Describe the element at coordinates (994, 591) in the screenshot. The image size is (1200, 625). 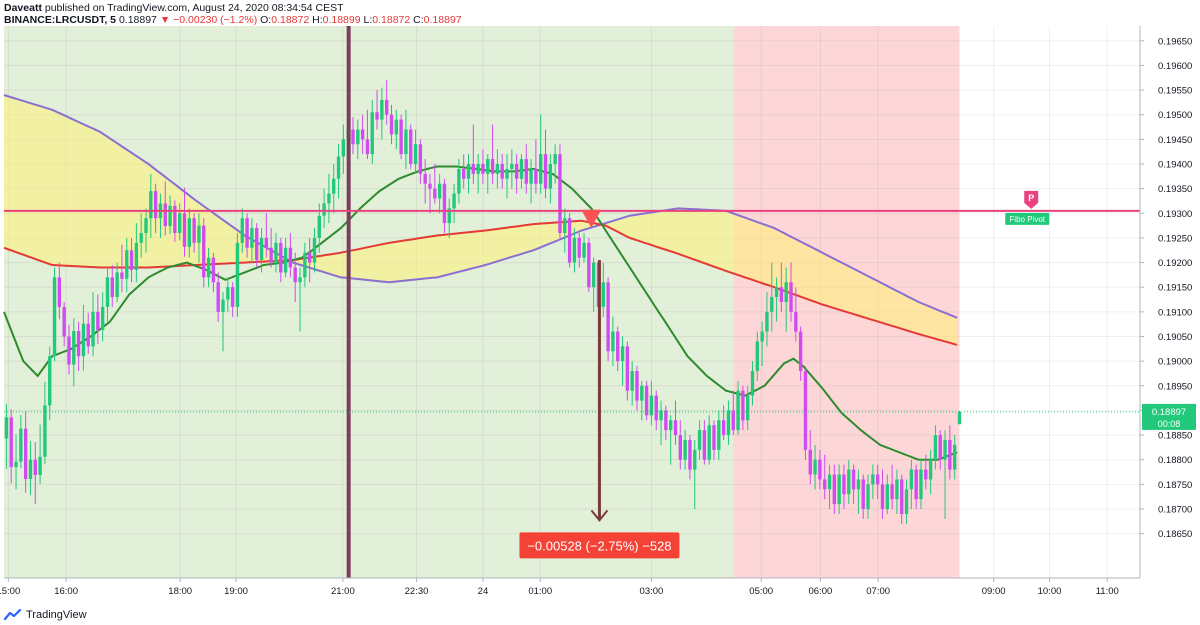
I see `x-tick-label: 09:00` at that location.